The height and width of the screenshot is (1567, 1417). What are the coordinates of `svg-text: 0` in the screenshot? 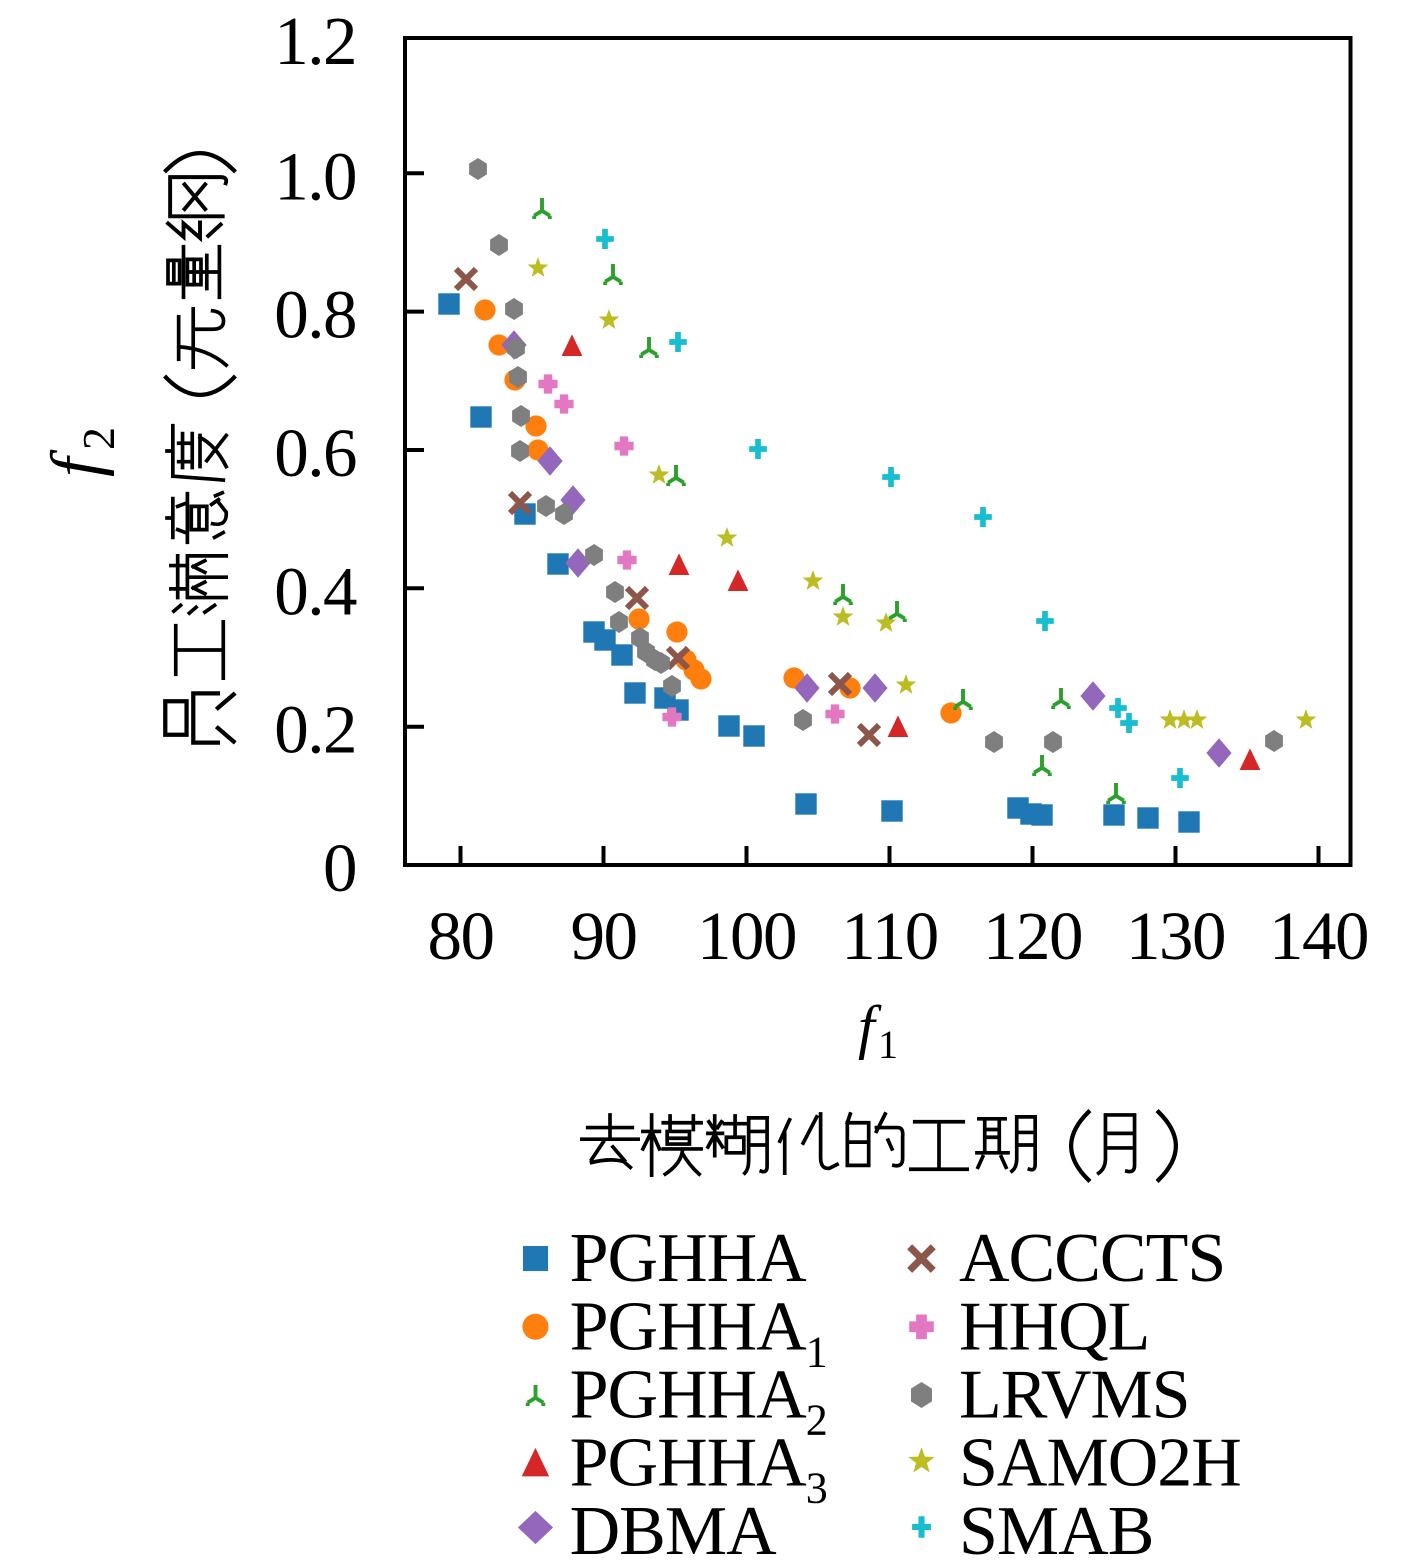 It's located at (339, 868).